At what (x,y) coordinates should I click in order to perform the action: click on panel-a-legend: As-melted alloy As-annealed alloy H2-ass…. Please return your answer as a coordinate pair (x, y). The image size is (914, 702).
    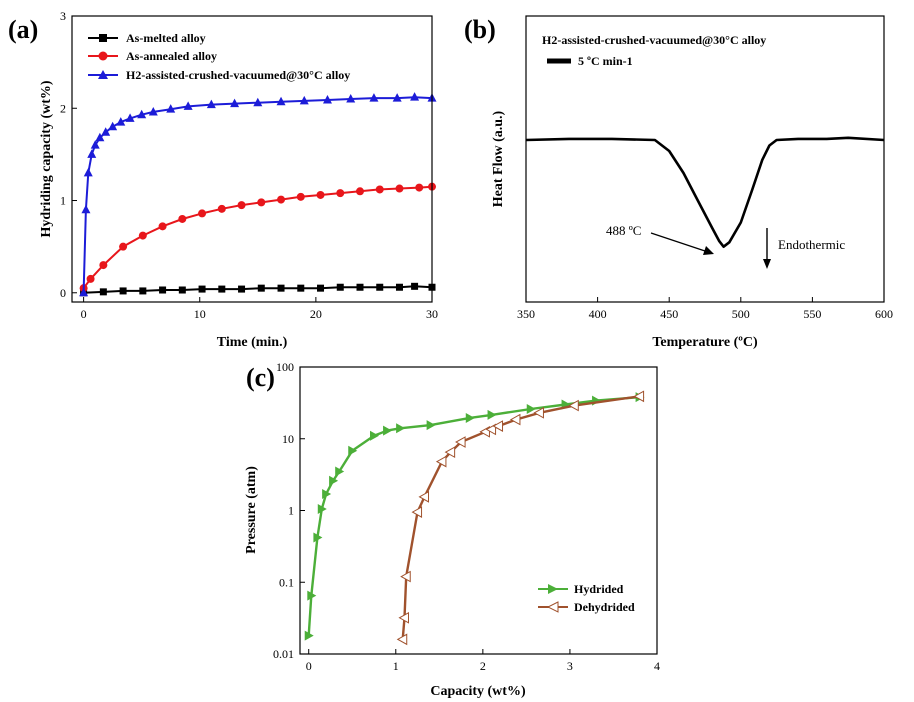
    Looking at the image, I should click on (219, 56).